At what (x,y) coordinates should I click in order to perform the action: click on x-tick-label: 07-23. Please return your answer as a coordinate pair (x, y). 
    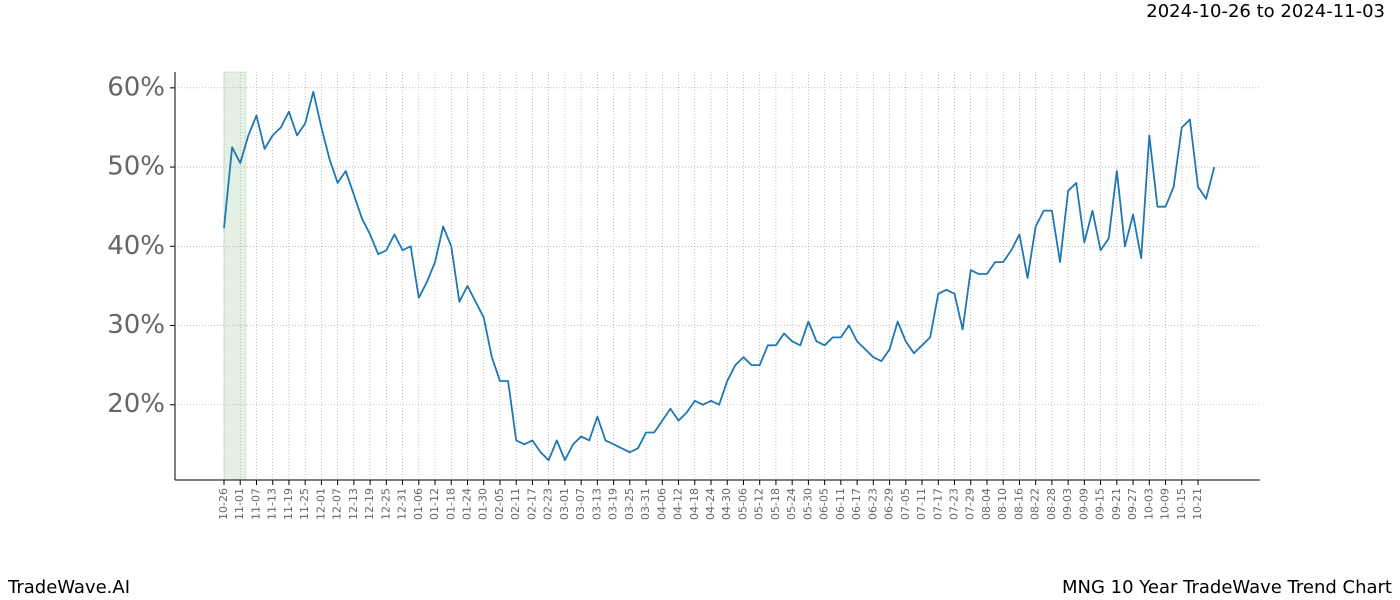
    Looking at the image, I should click on (954, 504).